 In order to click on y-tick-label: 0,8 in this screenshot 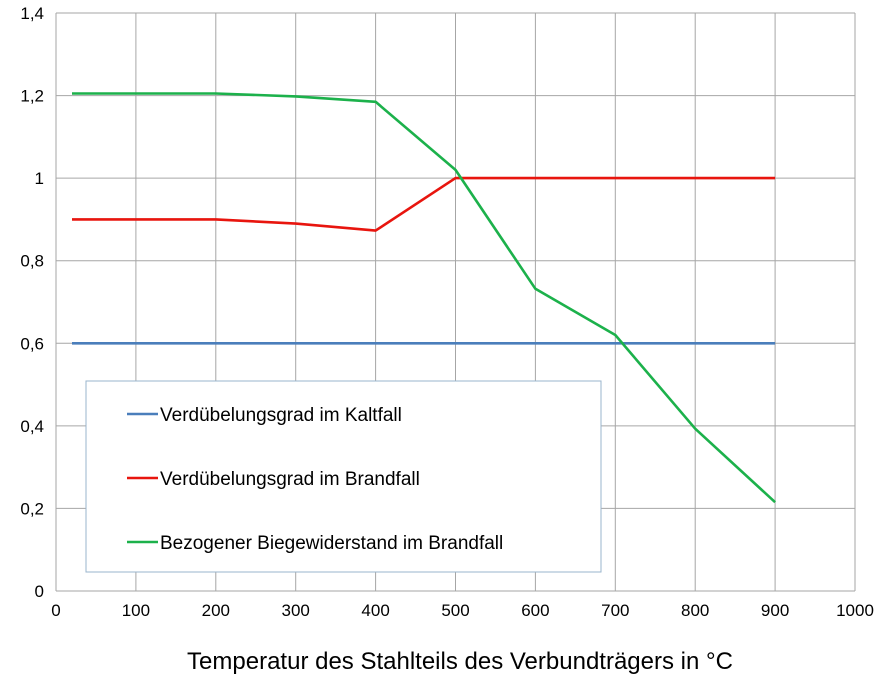, I will do `click(32, 261)`.